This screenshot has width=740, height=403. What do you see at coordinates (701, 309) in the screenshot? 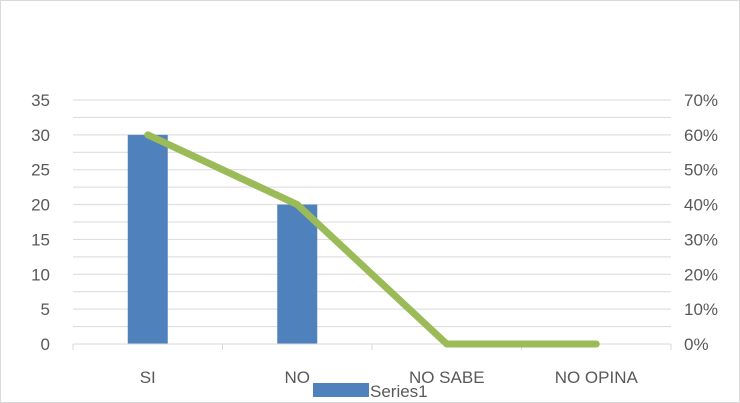
I see `y-right-tick-label: 10%` at bounding box center [701, 309].